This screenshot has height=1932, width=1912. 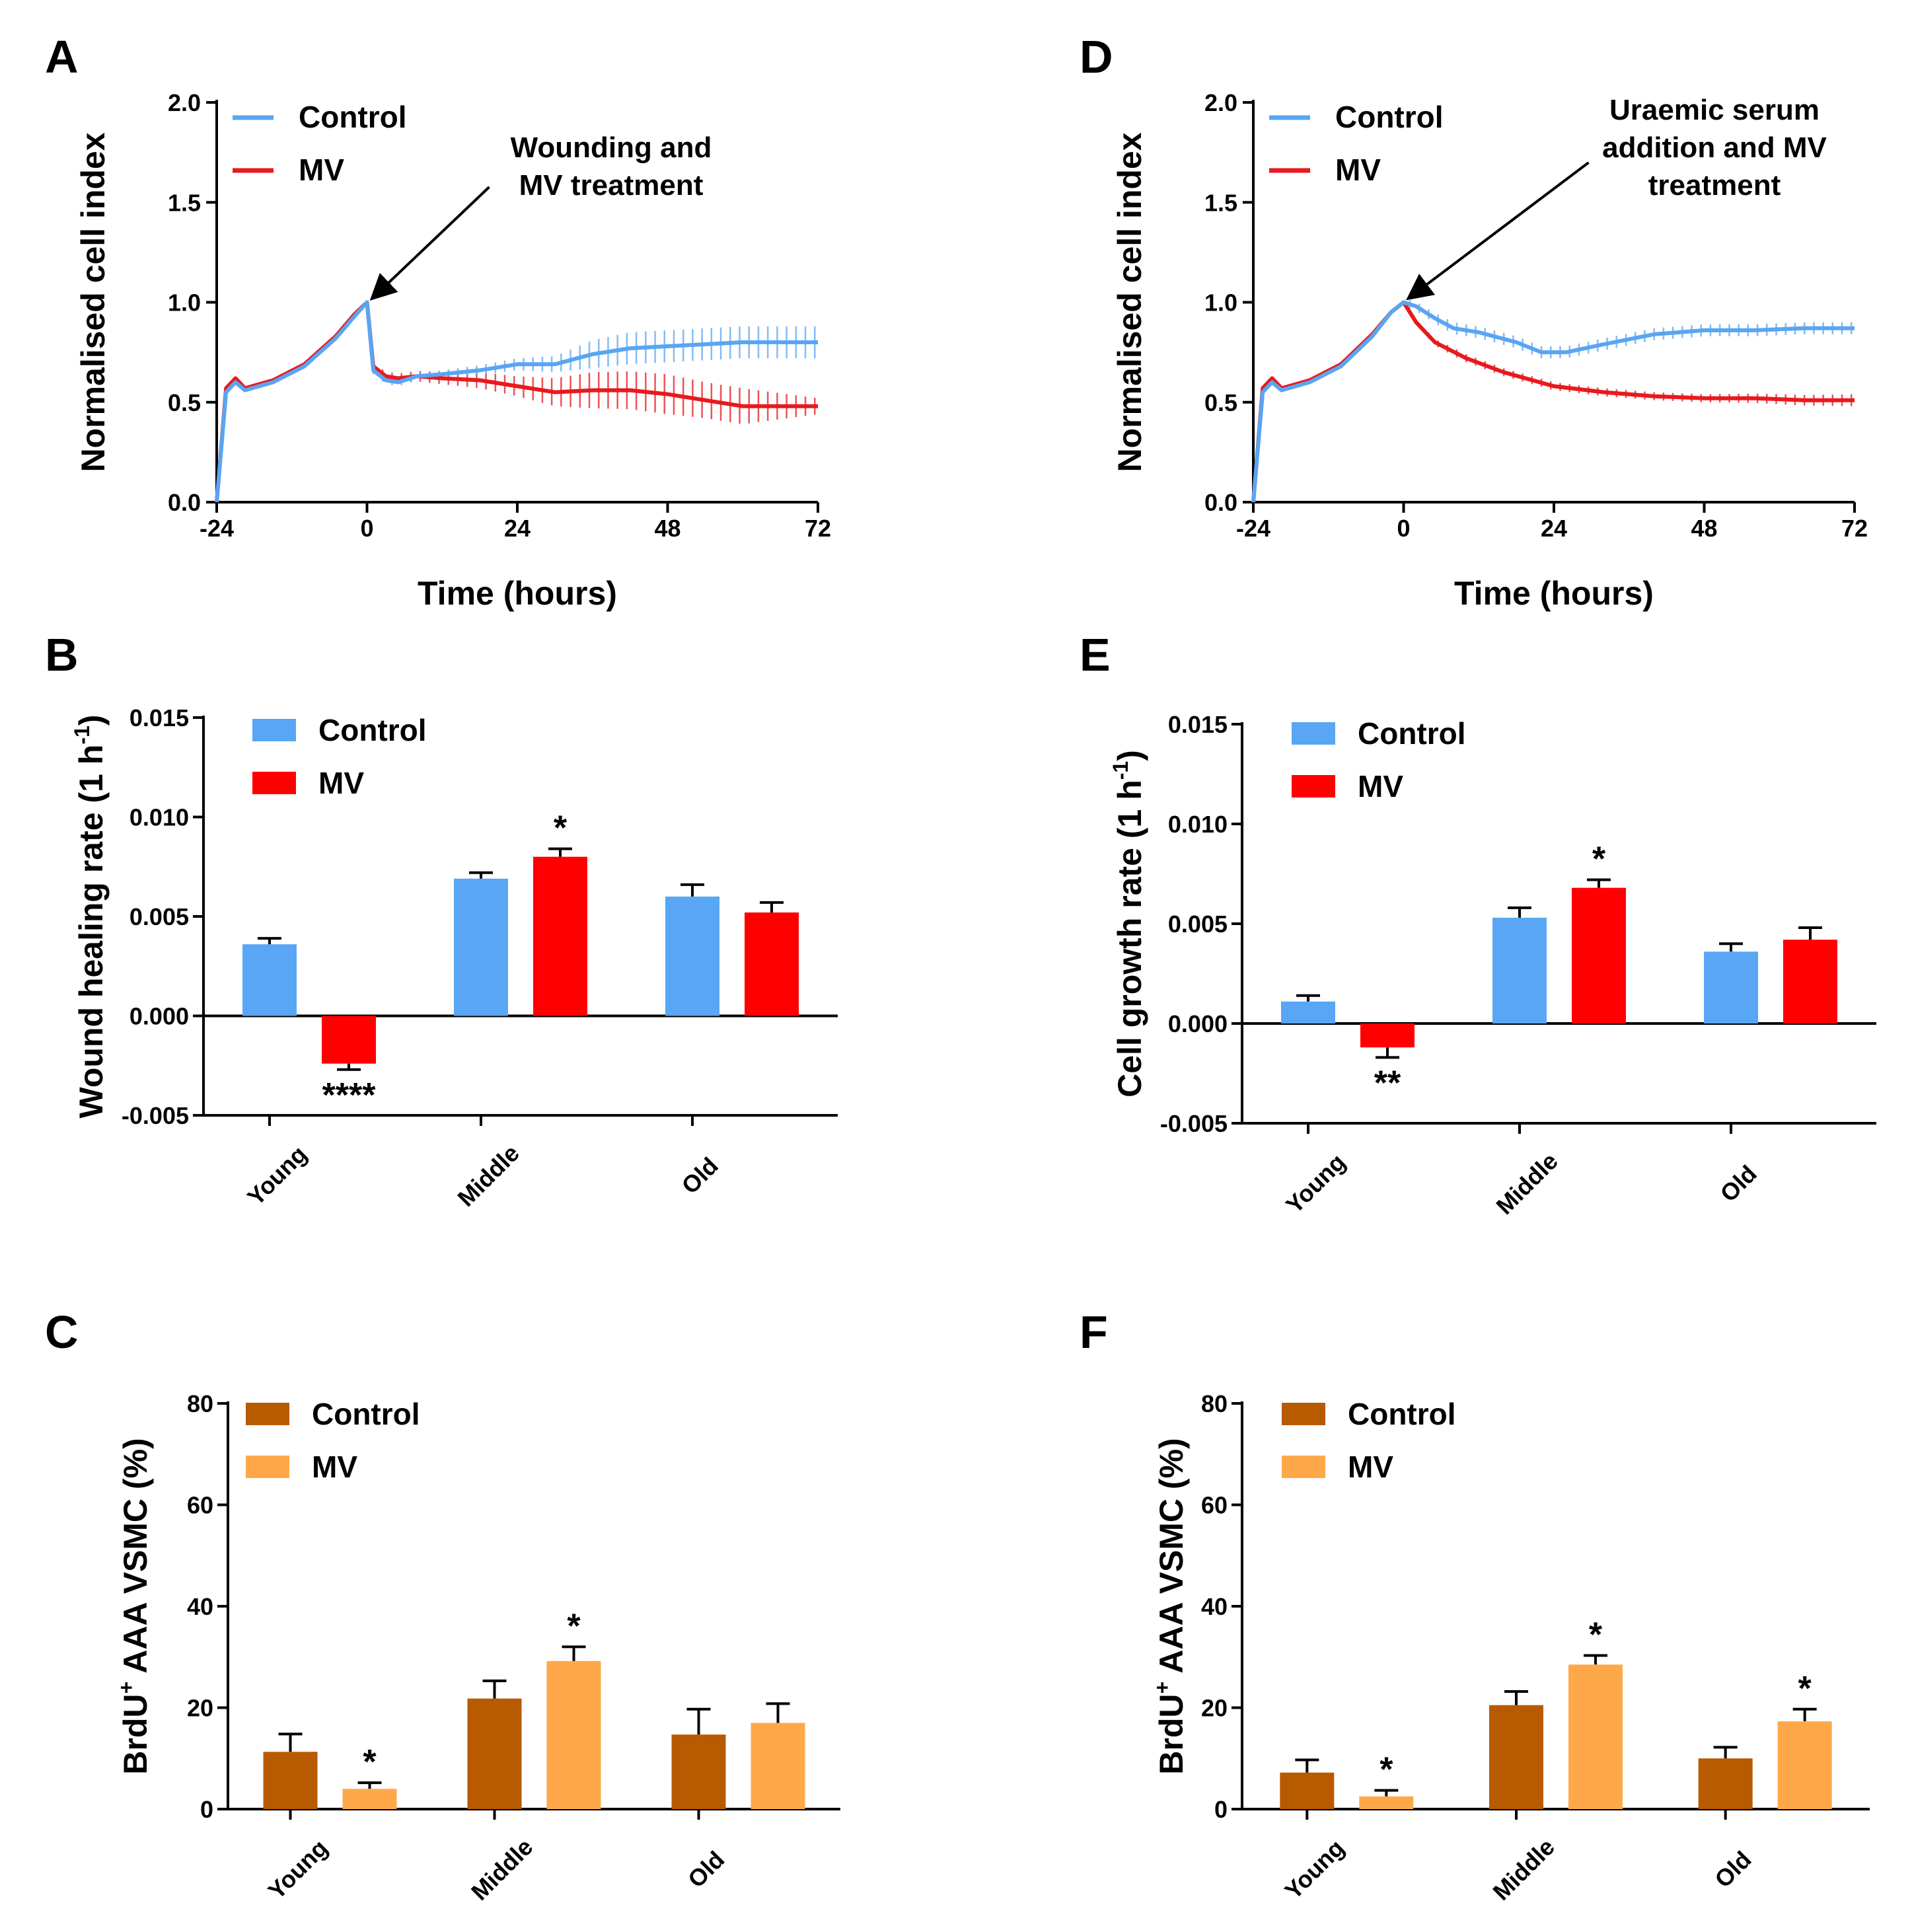 I want to click on annotation-D-2: treatment, so click(x=1714, y=185).